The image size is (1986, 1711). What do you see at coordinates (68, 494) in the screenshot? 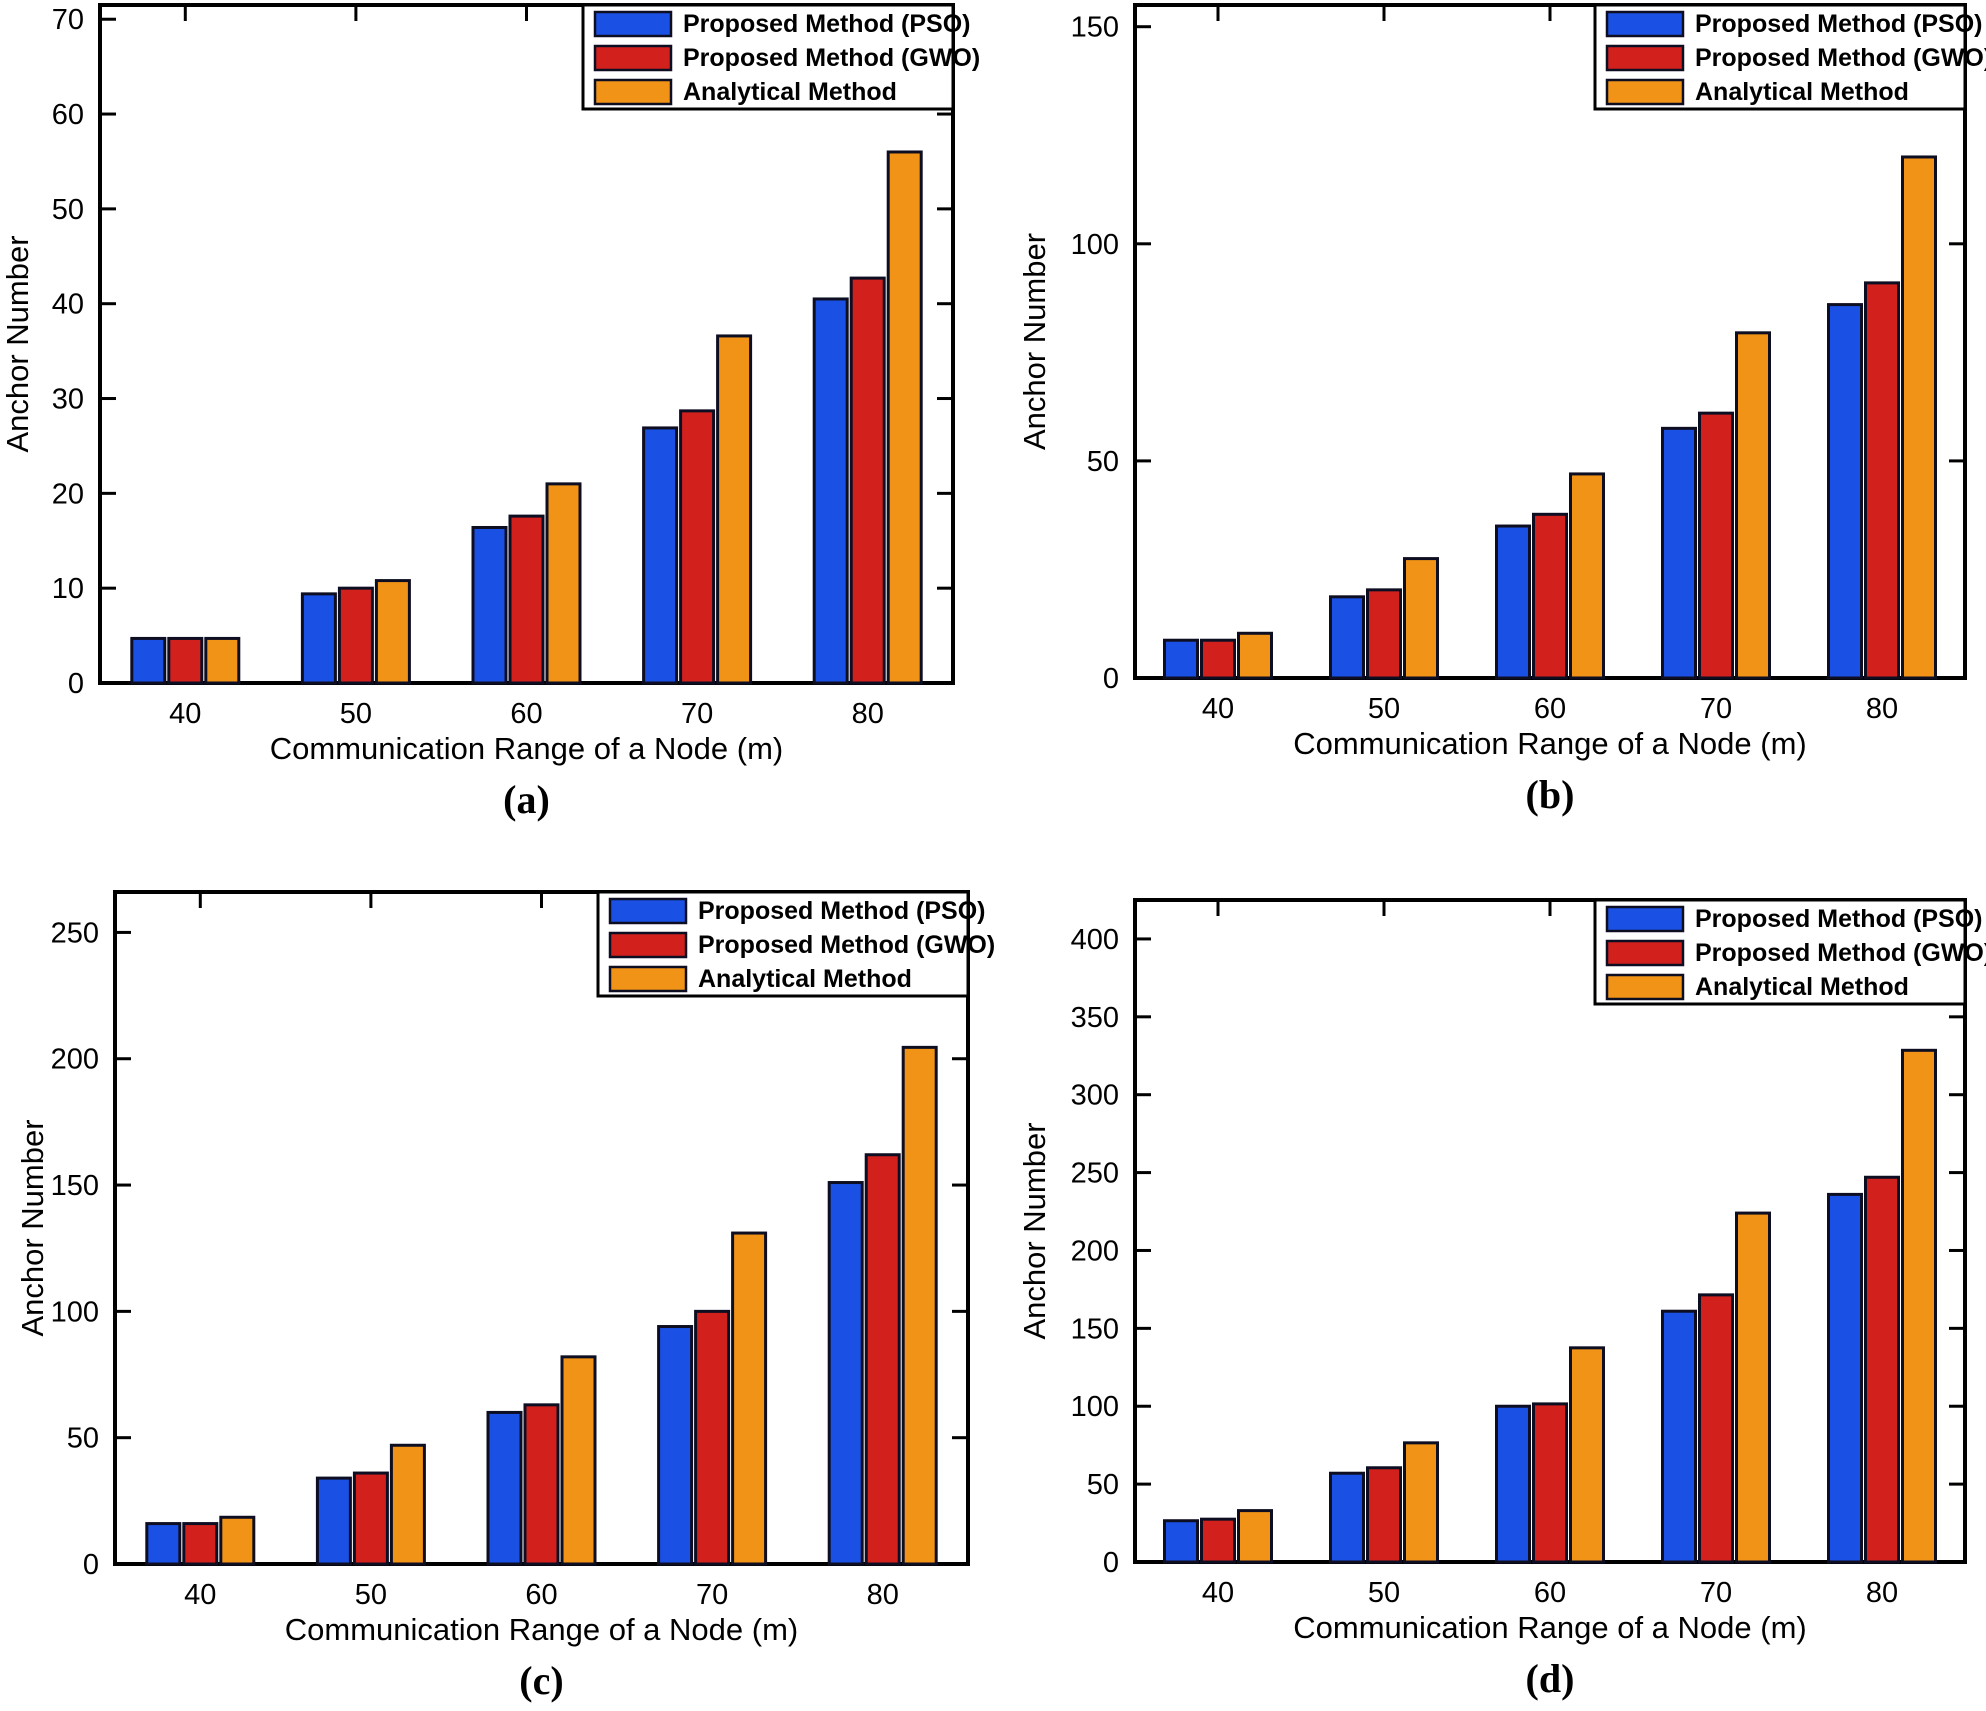
I see `y-tick-label: 20` at bounding box center [68, 494].